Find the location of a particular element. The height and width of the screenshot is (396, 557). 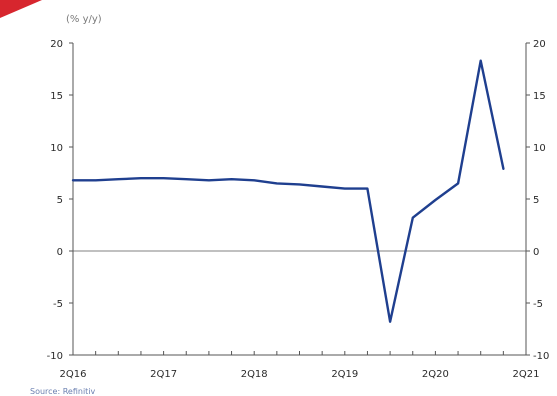

right-tick-label: 0 is located at coordinates (536, 252).